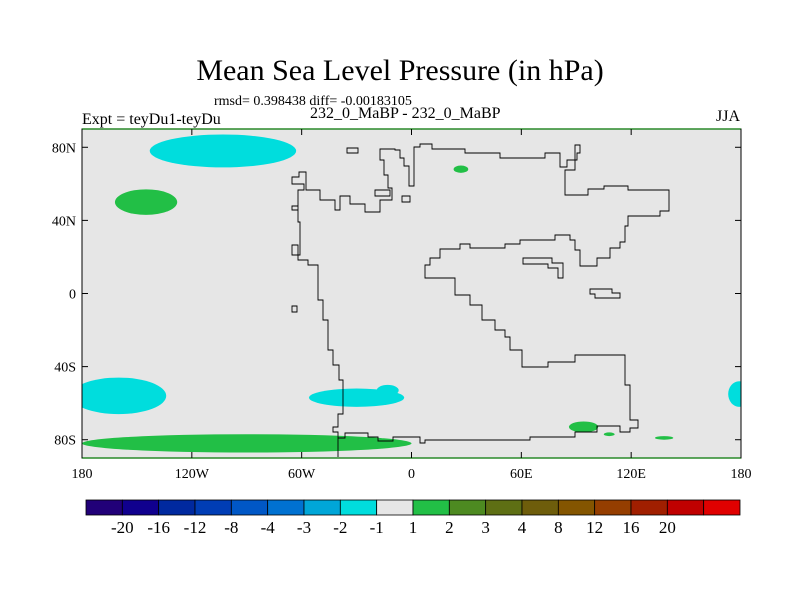 This screenshot has height=600, width=800. Describe the element at coordinates (302, 474) in the screenshot. I see `x-tick-label-2: 60W` at that location.